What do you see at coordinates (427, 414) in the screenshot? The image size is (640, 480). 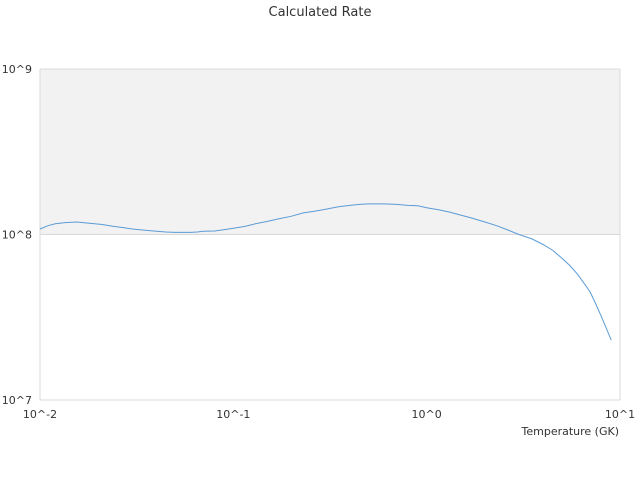 I see `x-tick-label: 10^0` at bounding box center [427, 414].